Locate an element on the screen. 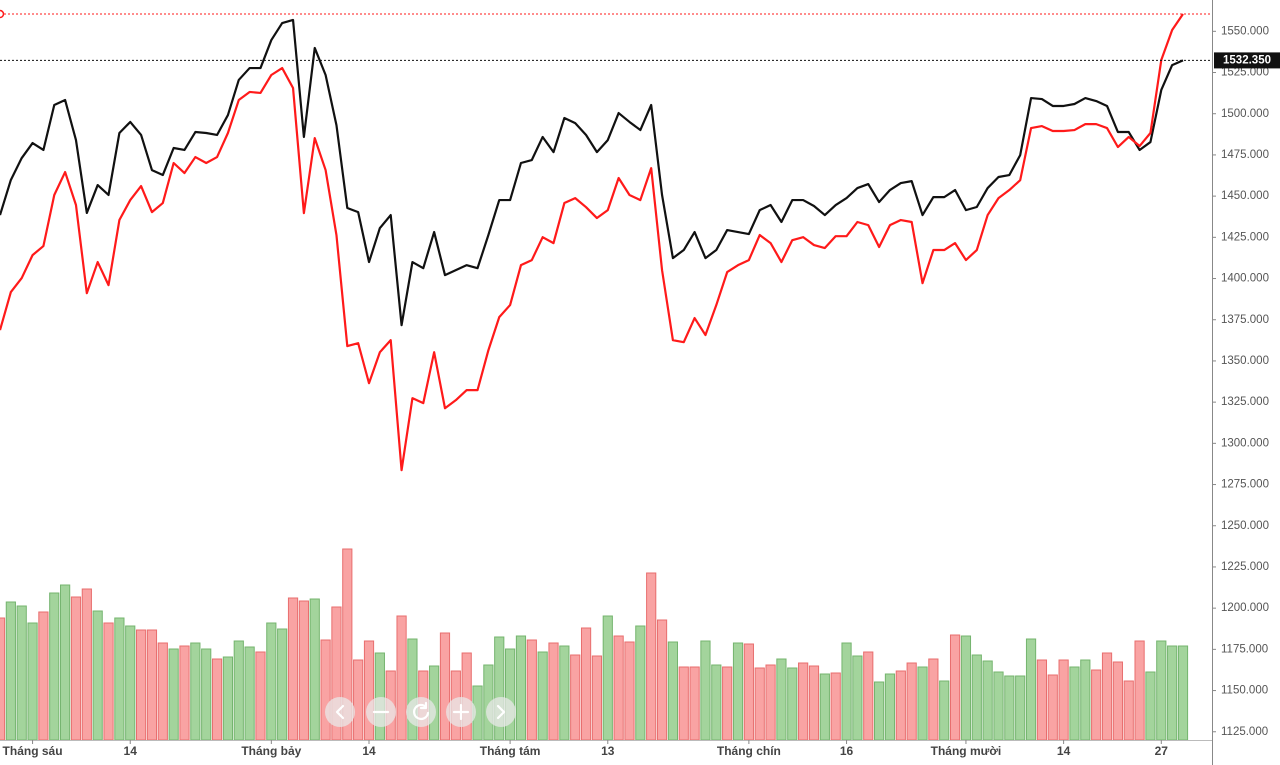 This screenshot has width=1280, height=765. x-tick-label: Tháng sáu is located at coordinates (33, 751).